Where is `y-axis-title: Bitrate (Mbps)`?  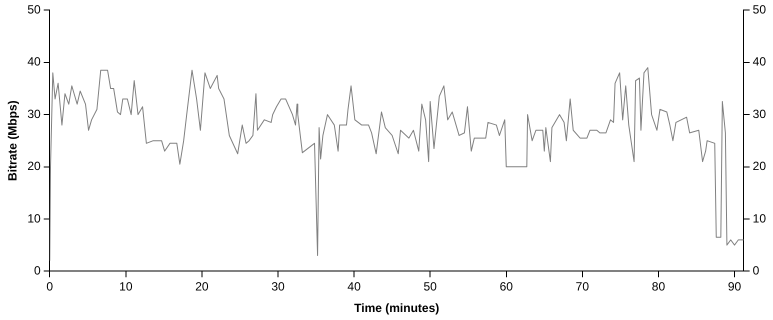 y-axis-title: Bitrate (Mbps) is located at coordinates (13, 141).